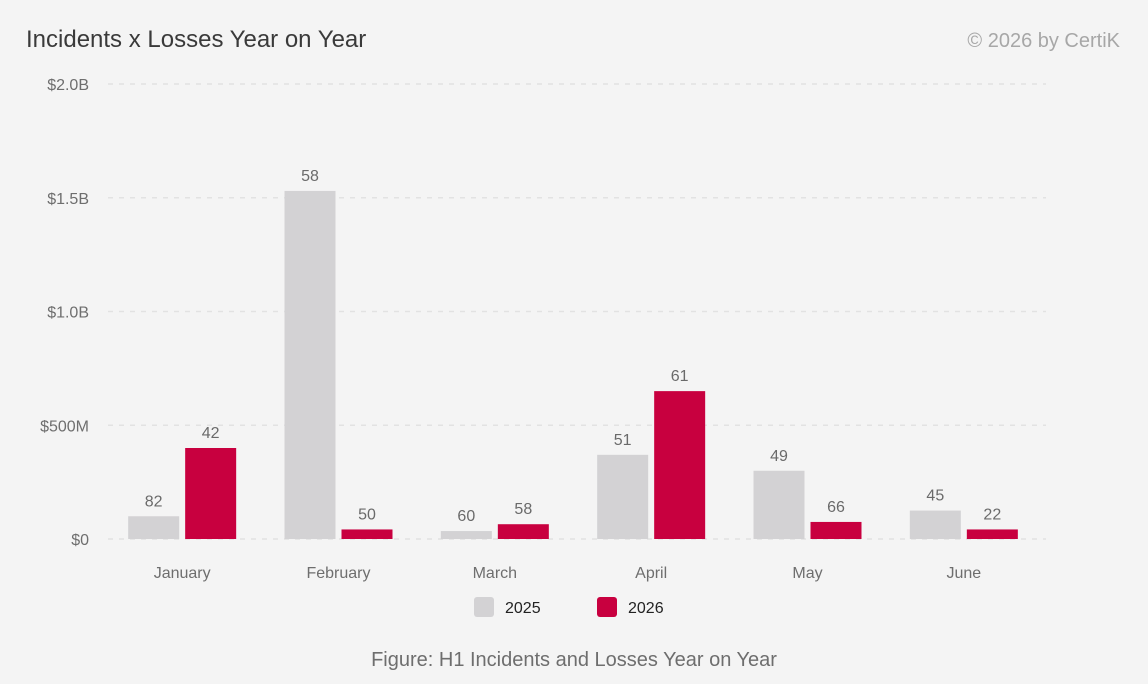  Describe the element at coordinates (779, 504) in the screenshot. I see `bar-2025-may` at that location.